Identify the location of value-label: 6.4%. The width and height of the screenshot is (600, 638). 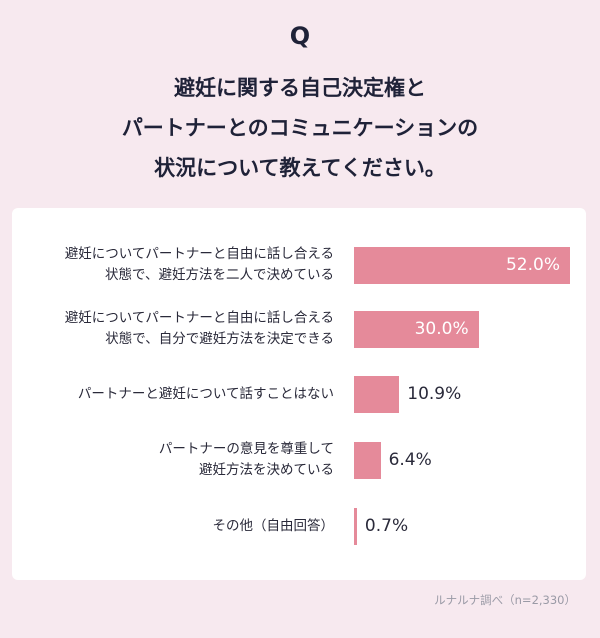
(410, 459).